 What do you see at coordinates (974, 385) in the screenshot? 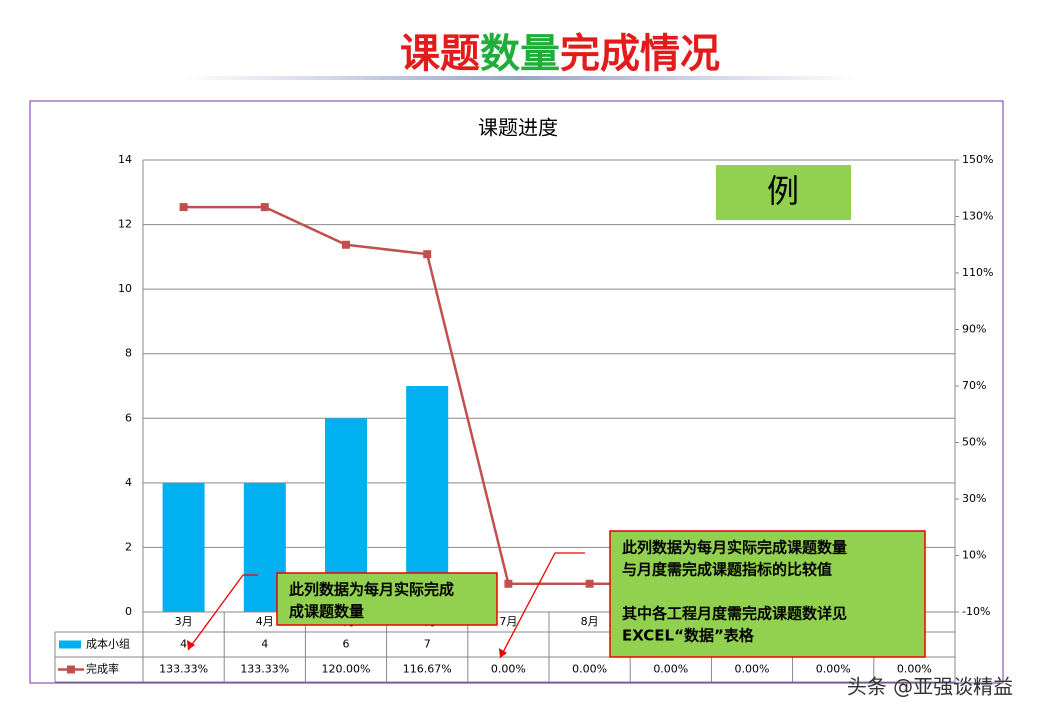
I see `y2-tick-label: 70%` at bounding box center [974, 385].